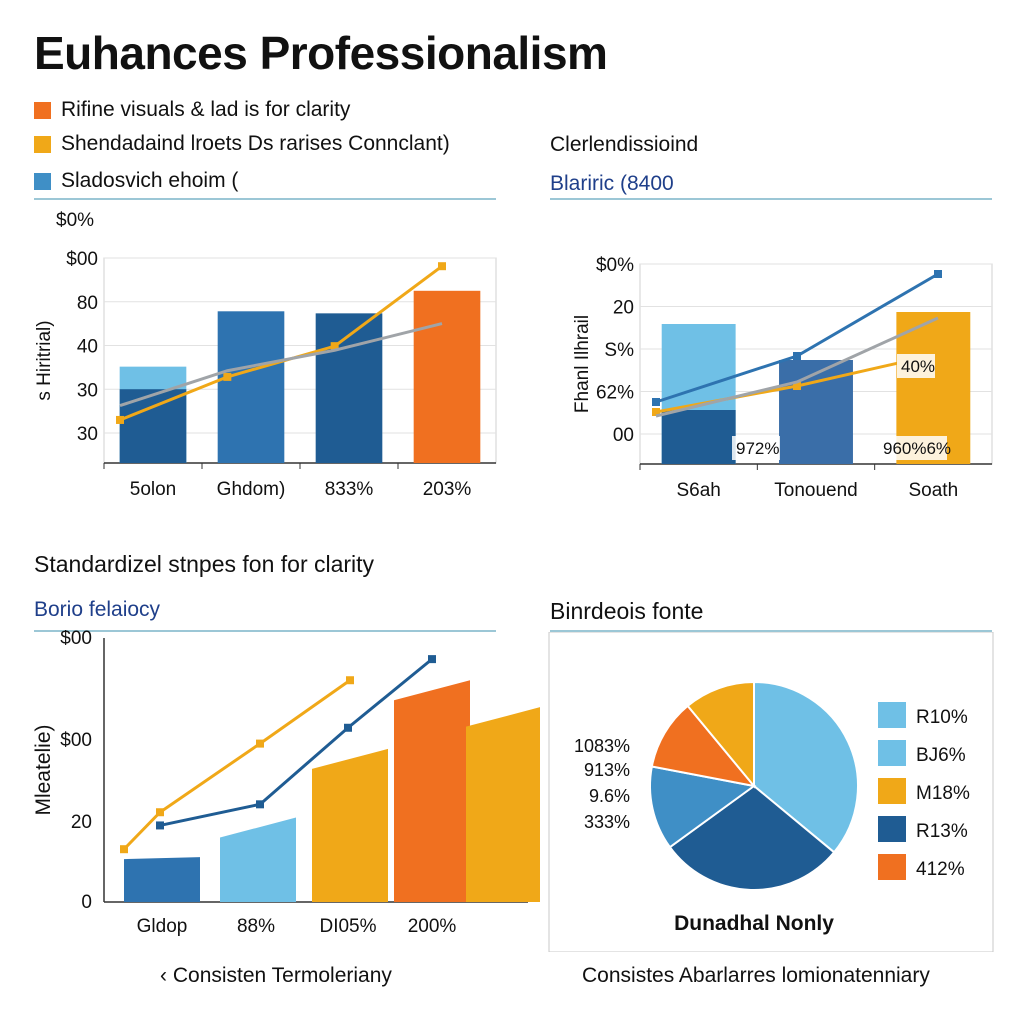 Image resolution: width=1024 pixels, height=1024 pixels. I want to click on x-tick-label: 5olon, so click(153, 489).